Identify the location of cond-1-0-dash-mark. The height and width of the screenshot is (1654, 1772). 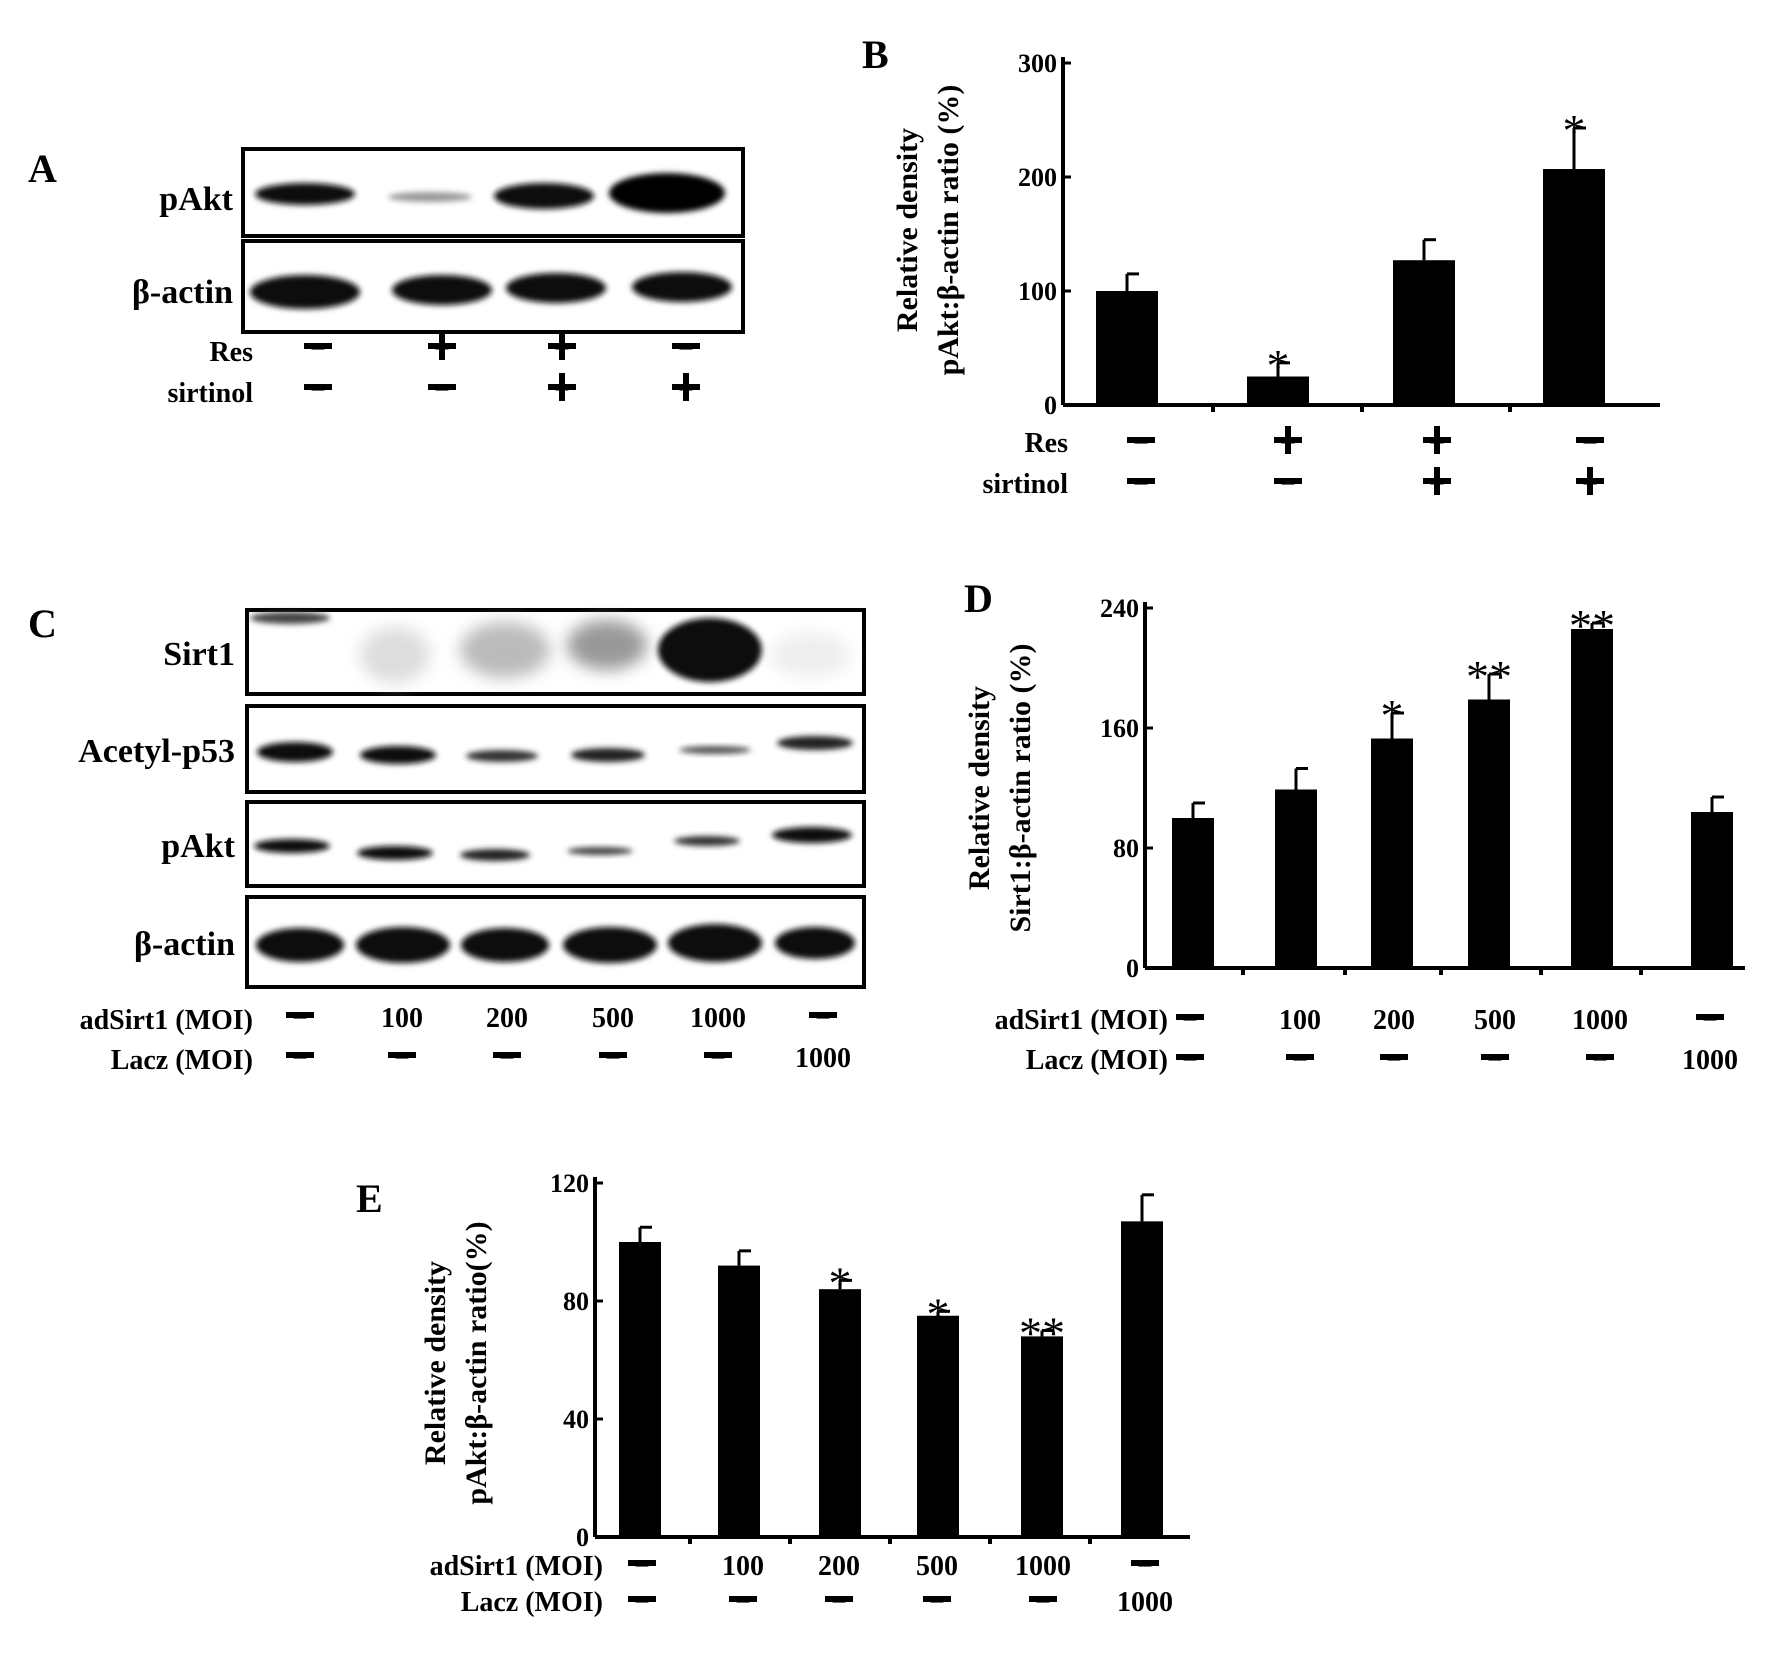
(1190, 1057).